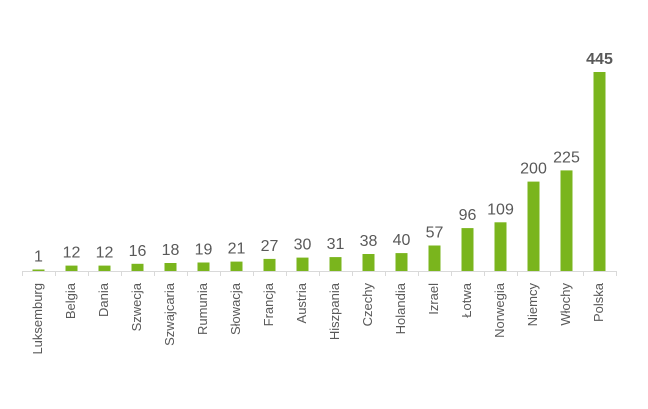 This screenshot has width=648, height=409. I want to click on category-label: Dania, so click(103, 299).